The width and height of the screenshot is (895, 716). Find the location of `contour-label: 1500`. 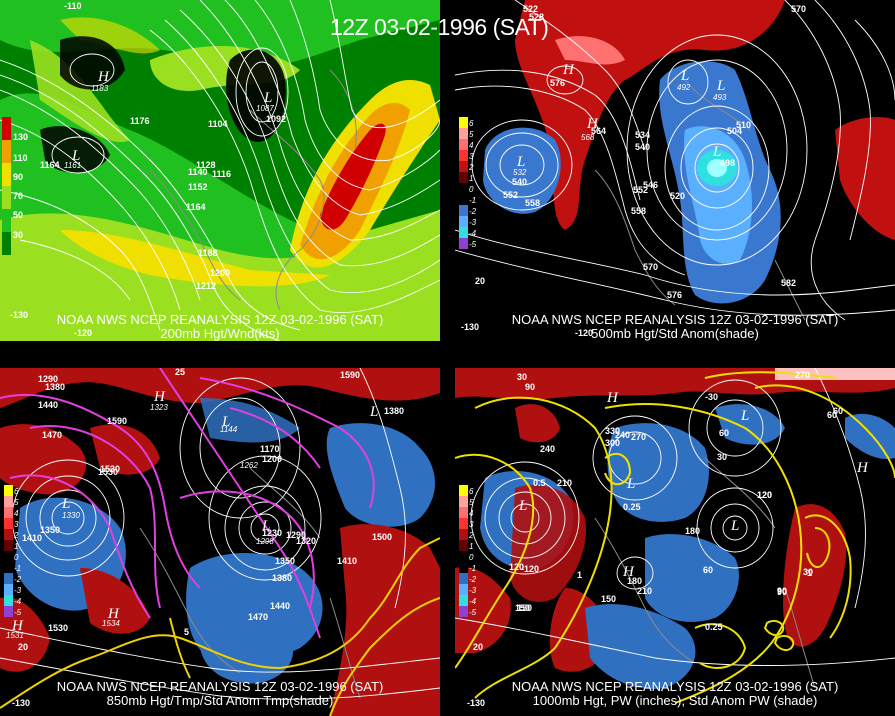

contour-label: 1500 is located at coordinates (382, 537).